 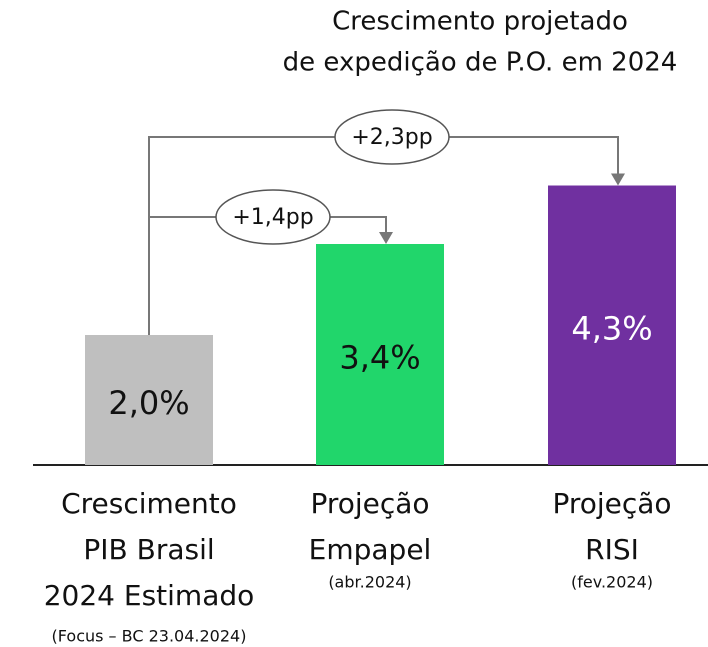 I want to click on annotation: +2,3pp, so click(x=391, y=137).